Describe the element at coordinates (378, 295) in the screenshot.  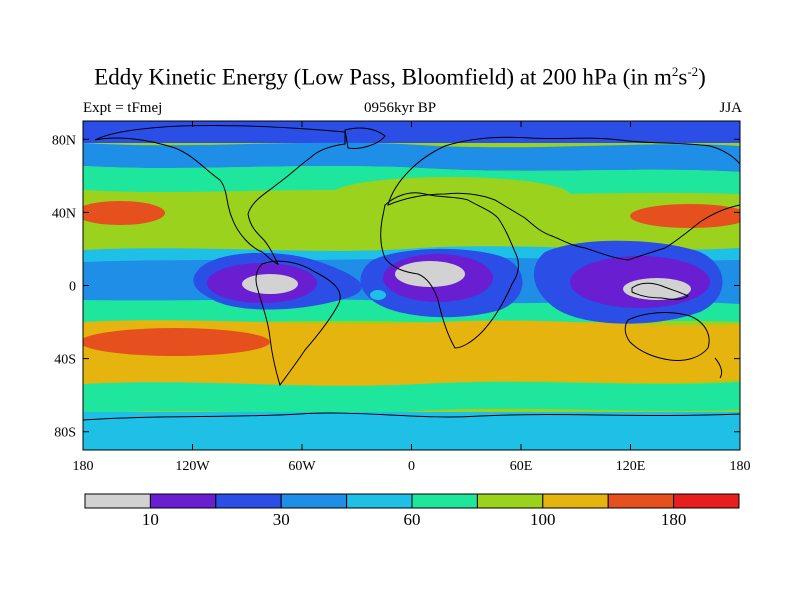
I see `field-spot-atlantic` at that location.